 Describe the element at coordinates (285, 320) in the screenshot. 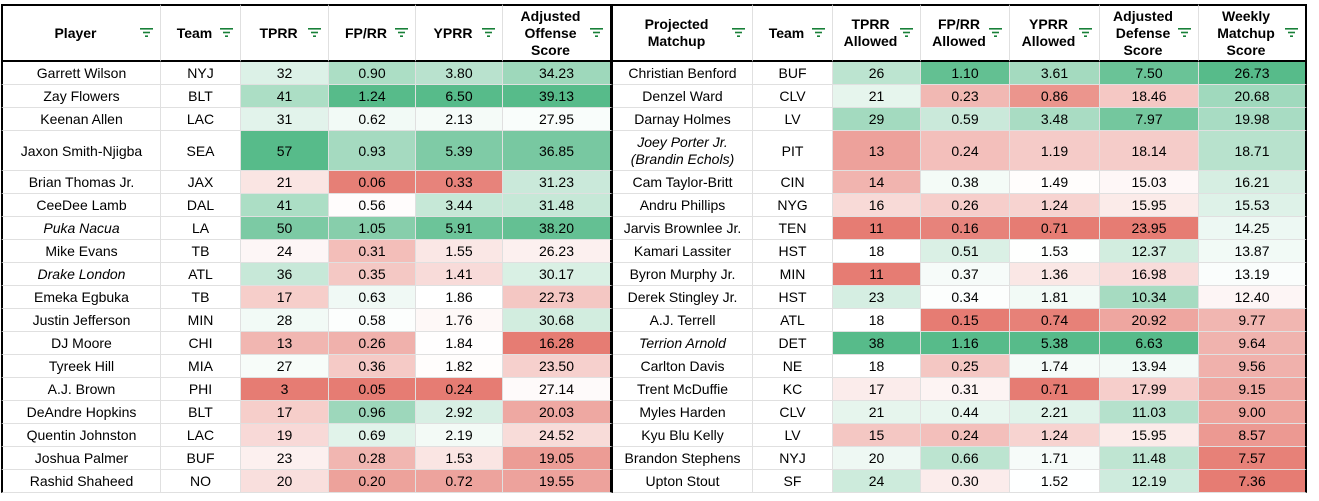

I see `cell-tprr: 28` at that location.